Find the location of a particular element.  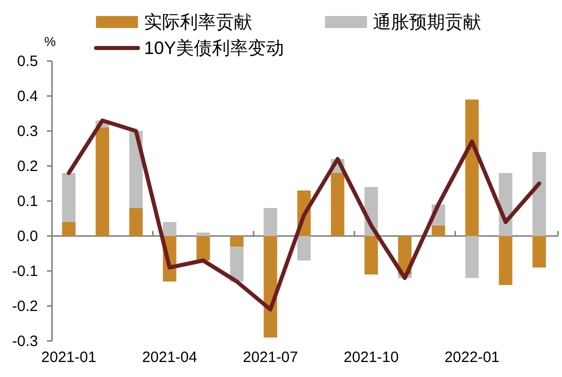

y-tick-label: 0.0 is located at coordinates (27, 236).